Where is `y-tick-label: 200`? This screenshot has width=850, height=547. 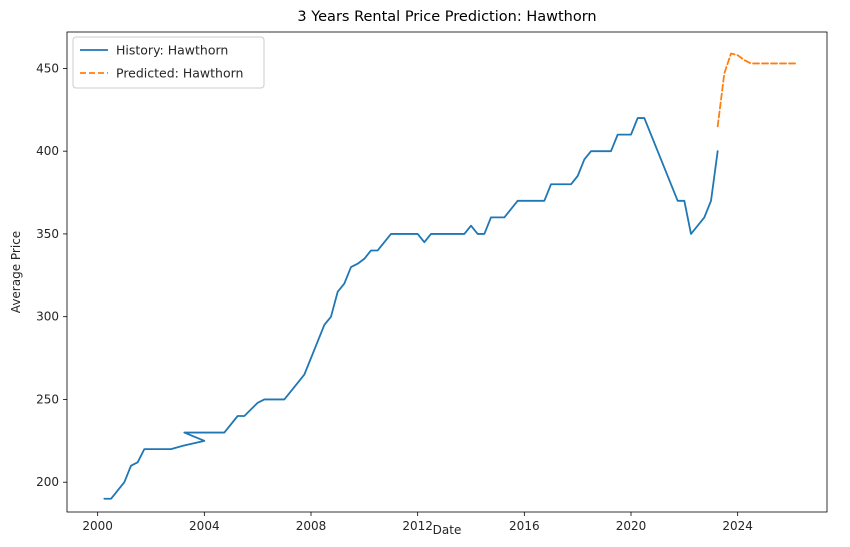 y-tick-label: 200 is located at coordinates (47, 482).